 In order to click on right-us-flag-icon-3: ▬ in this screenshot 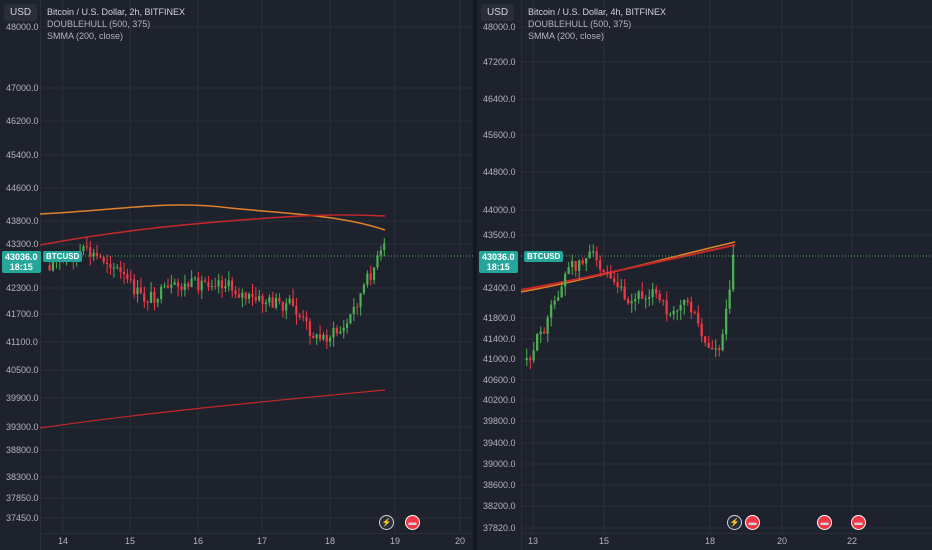, I will do `click(858, 522)`.